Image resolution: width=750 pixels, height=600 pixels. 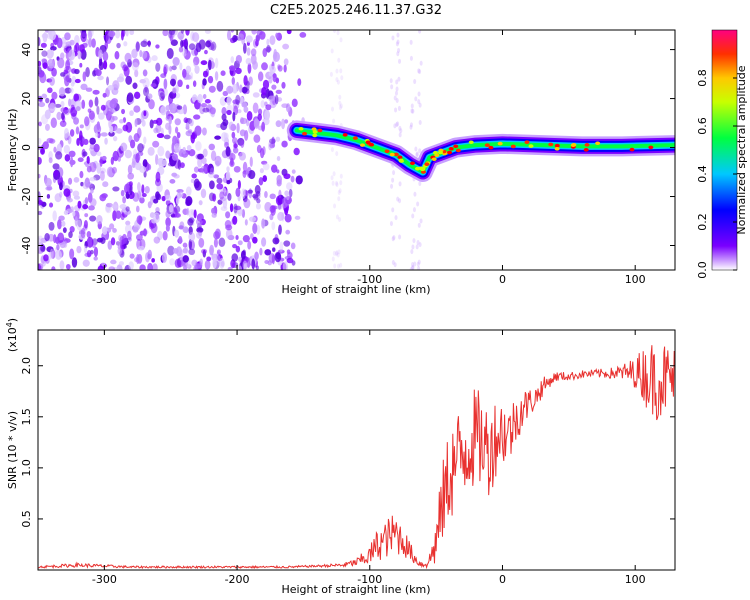 What do you see at coordinates (355, 589) in the screenshot?
I see `snr-x-label: Height of straight line (km)` at bounding box center [355, 589].